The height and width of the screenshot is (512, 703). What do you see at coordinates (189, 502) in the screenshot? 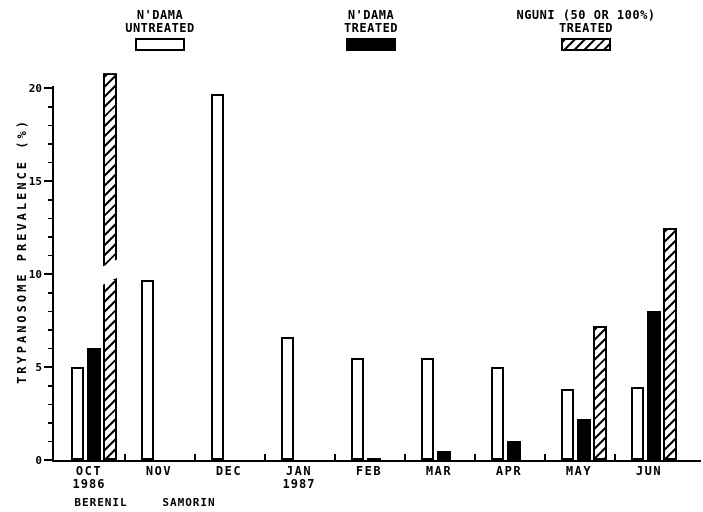
I see `annotation-samorin: SAMORIN` at bounding box center [189, 502].